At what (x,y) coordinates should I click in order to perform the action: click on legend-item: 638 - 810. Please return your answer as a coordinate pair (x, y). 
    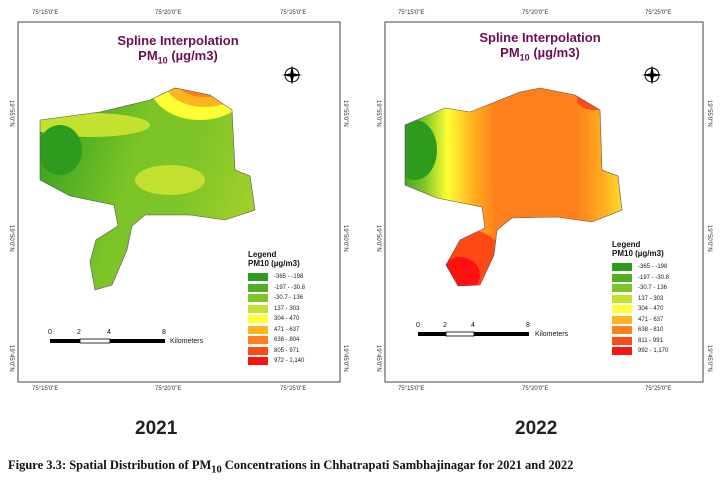
    Looking at the image, I should click on (640, 330).